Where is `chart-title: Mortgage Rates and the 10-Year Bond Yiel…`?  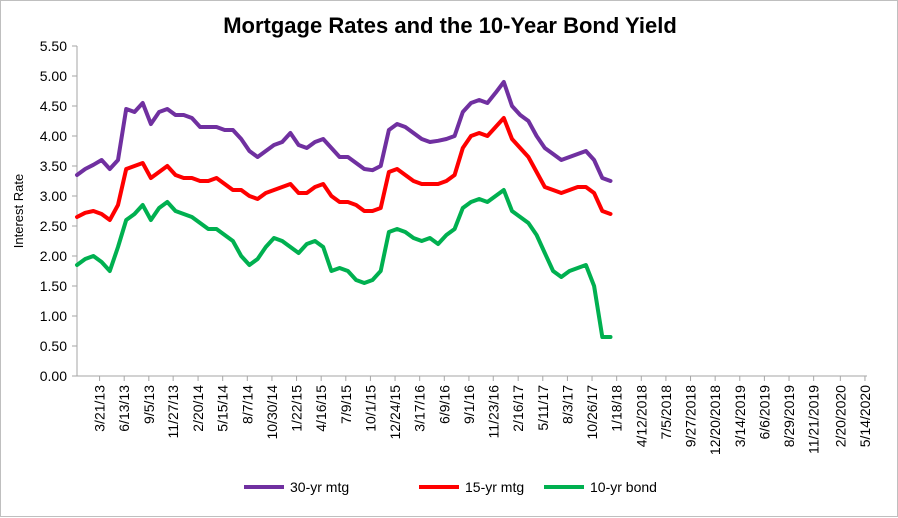
chart-title: Mortgage Rates and the 10-Year Bond Yiel… is located at coordinates (450, 25).